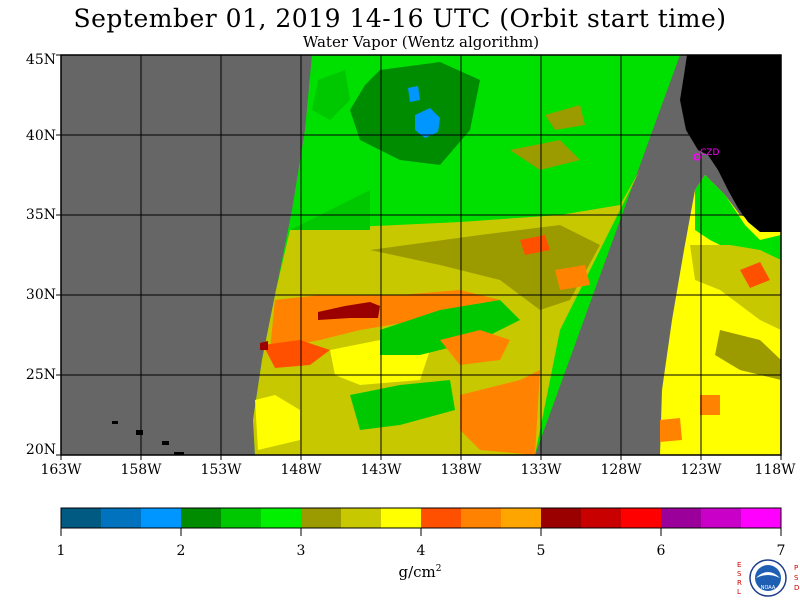 This screenshot has width=800, height=600. Describe the element at coordinates (301, 470) in the screenshot. I see `lon-label-148w: 148W` at that location.